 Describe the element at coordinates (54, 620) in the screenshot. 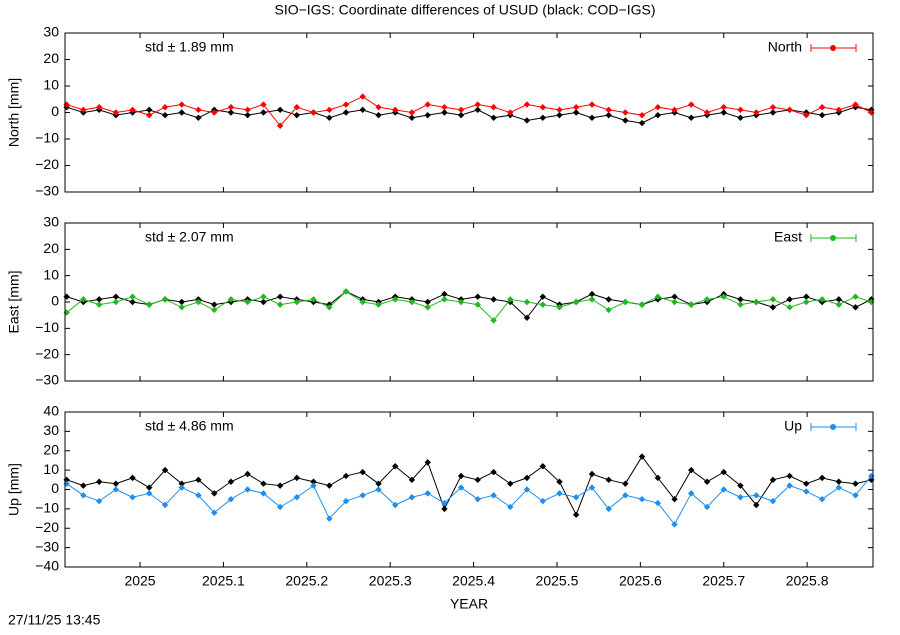

I see `timestamp: 27/11/25 13:45` at that location.